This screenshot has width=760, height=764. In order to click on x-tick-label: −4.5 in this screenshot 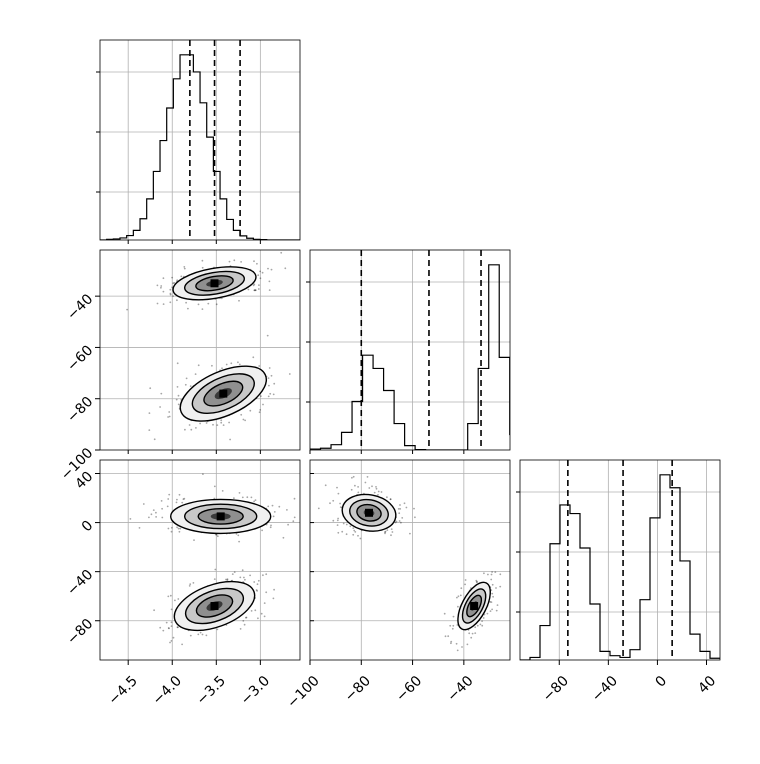, I will do `click(123, 690)`.